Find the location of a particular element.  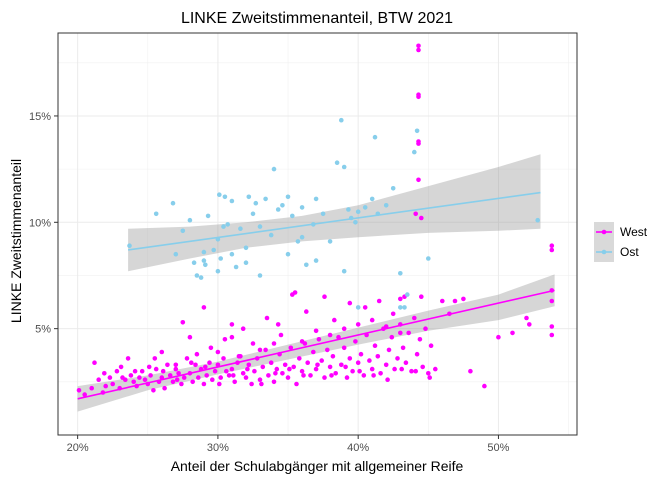

chart-title: LINKE Zweitstimmenanteil, BTW 2021 is located at coordinates (317, 18).